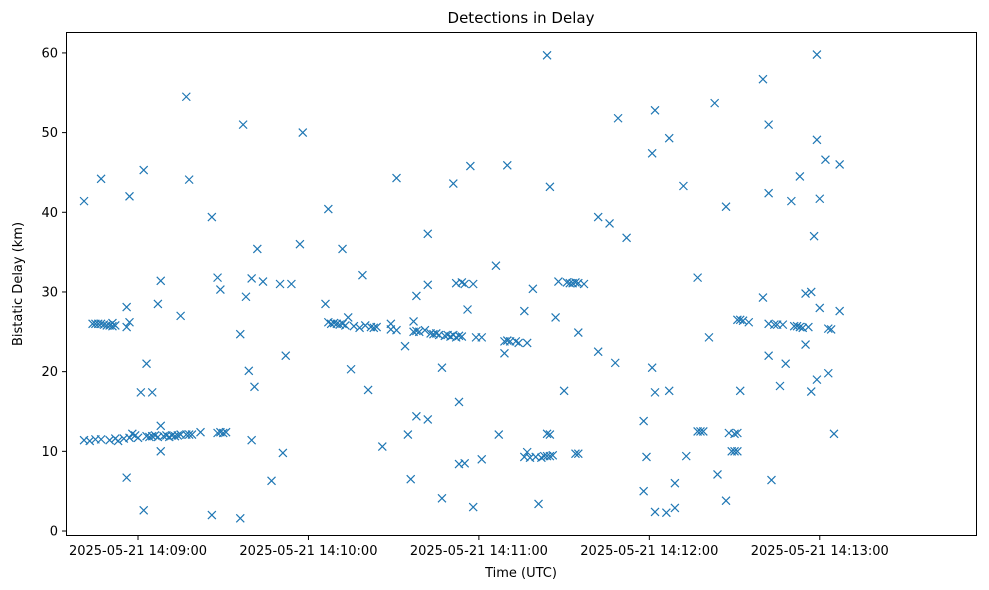 This screenshot has width=989, height=590. Describe the element at coordinates (820, 551) in the screenshot. I see `x-tick-label: 2025-05-21 14:13:00` at that location.